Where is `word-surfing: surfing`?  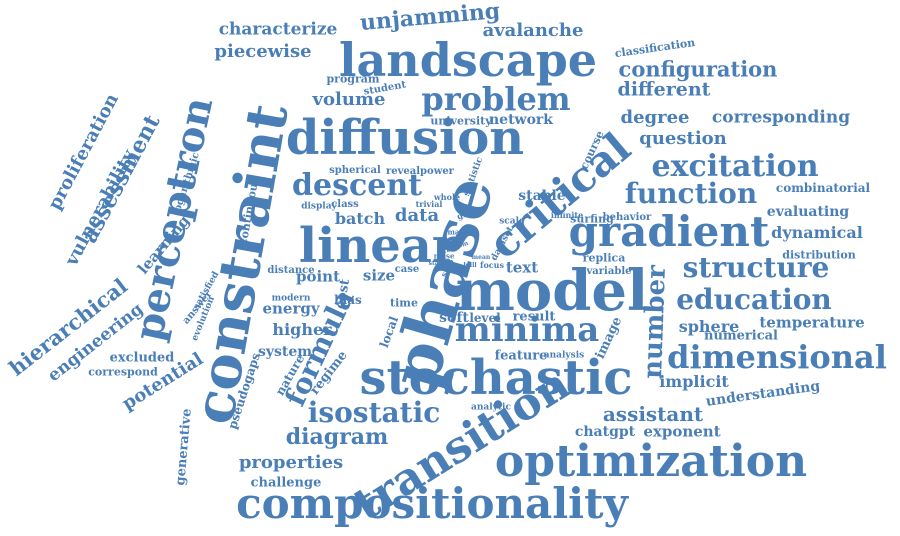
word-surfing: surfing is located at coordinates (592, 219).